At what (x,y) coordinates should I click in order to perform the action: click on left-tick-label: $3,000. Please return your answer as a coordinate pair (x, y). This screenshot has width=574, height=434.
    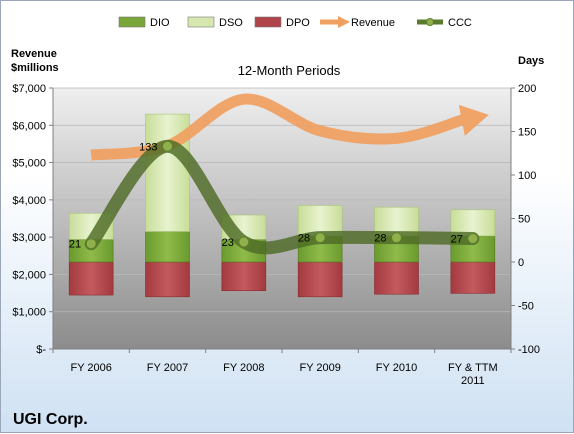
    Looking at the image, I should click on (29, 238).